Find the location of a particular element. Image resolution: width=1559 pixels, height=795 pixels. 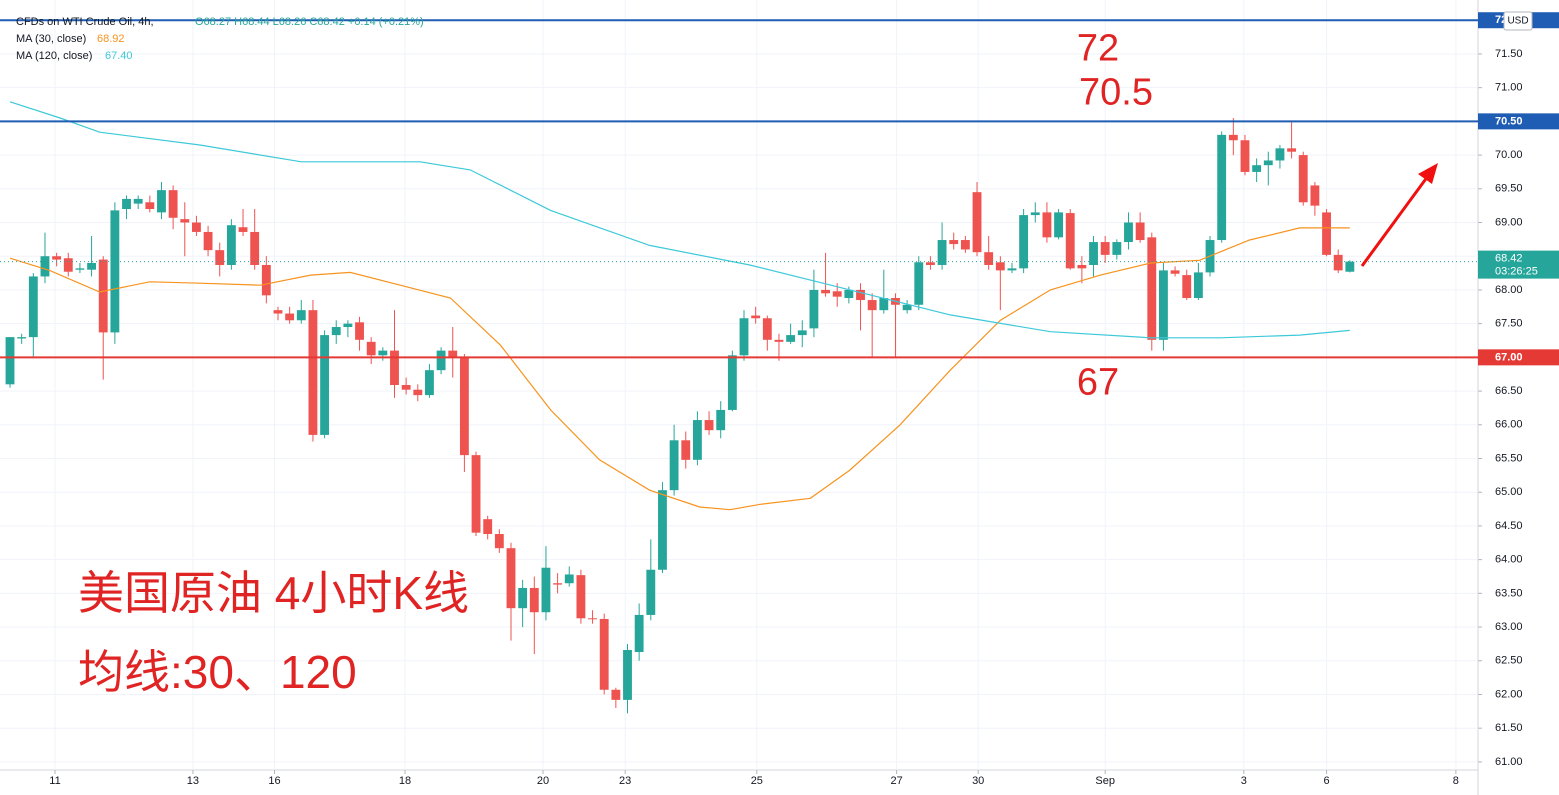

currency-label: USD is located at coordinates (1517, 21).